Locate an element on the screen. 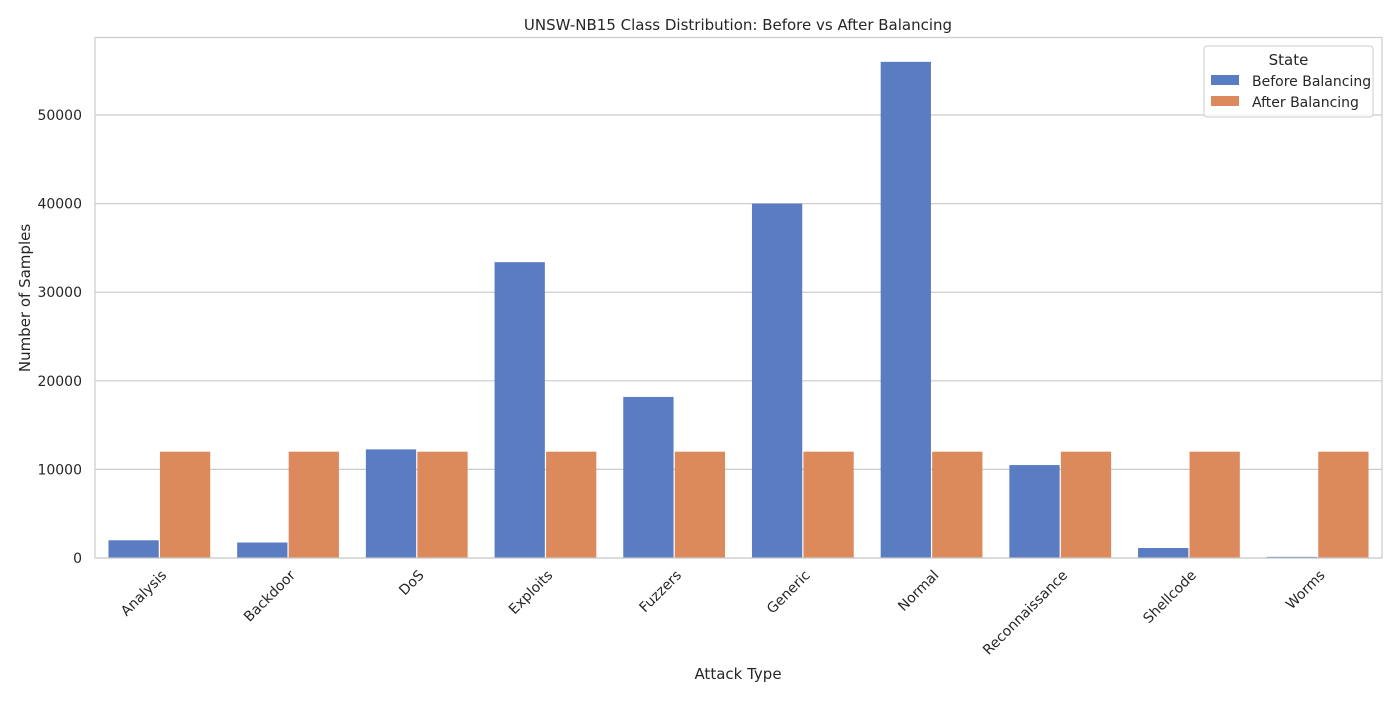 The image size is (1400, 704). y-tick-label: 50000 is located at coordinates (59, 116).